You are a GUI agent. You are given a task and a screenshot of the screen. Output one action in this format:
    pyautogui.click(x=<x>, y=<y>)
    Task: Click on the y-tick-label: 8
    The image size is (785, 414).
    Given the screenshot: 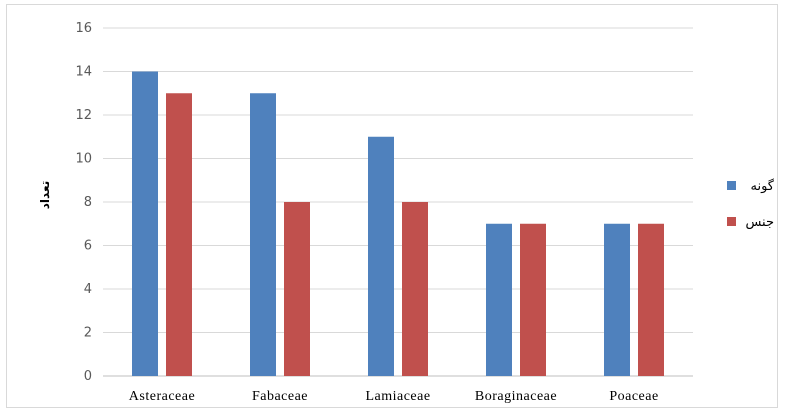 What is the action you would take?
    pyautogui.click(x=88, y=202)
    